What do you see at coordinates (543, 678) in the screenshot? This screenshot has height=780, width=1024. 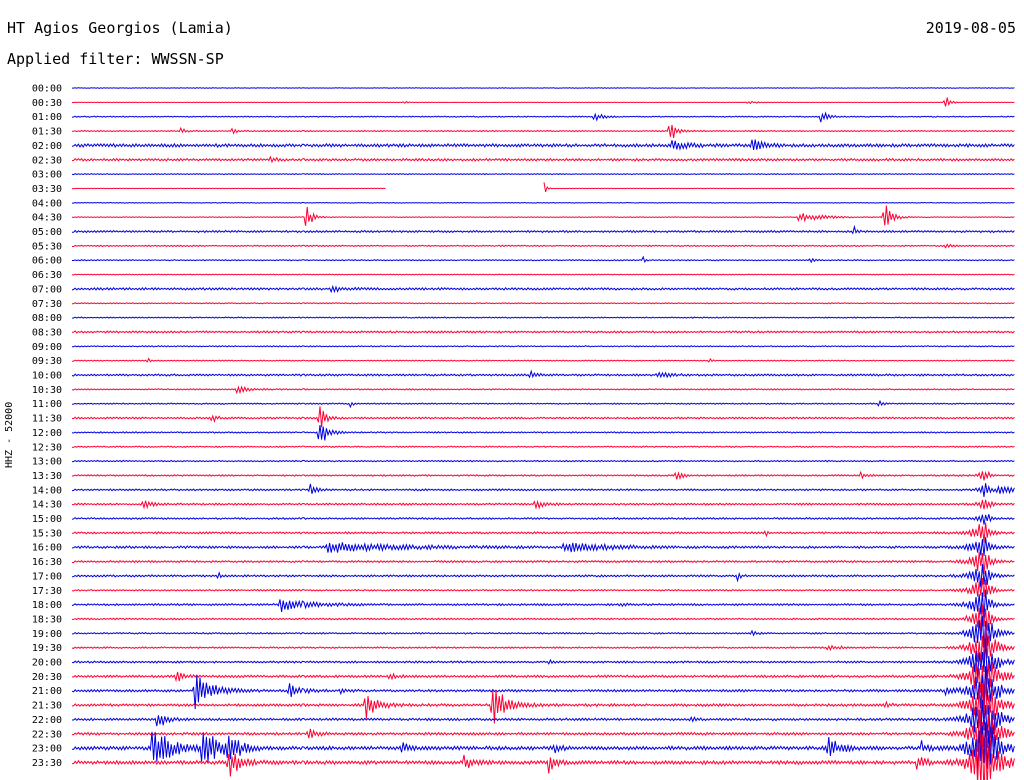 I see `trace-2030` at bounding box center [543, 678].